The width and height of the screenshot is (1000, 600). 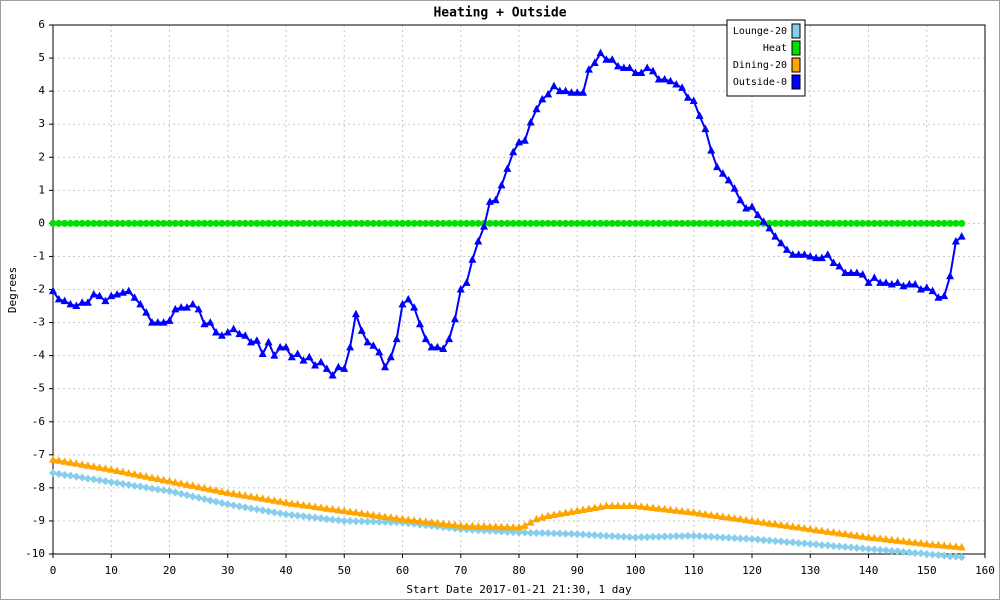 What do you see at coordinates (41, 222) in the screenshot?
I see `y-tick-label: 0` at bounding box center [41, 222].